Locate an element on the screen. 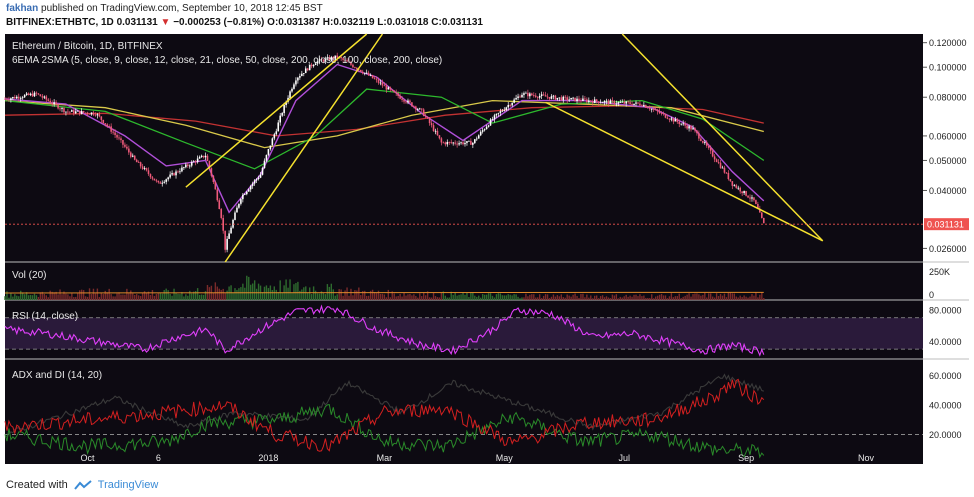 Image resolution: width=974 pixels, height=497 pixels. price-tick-label: 0.120000 is located at coordinates (948, 43).